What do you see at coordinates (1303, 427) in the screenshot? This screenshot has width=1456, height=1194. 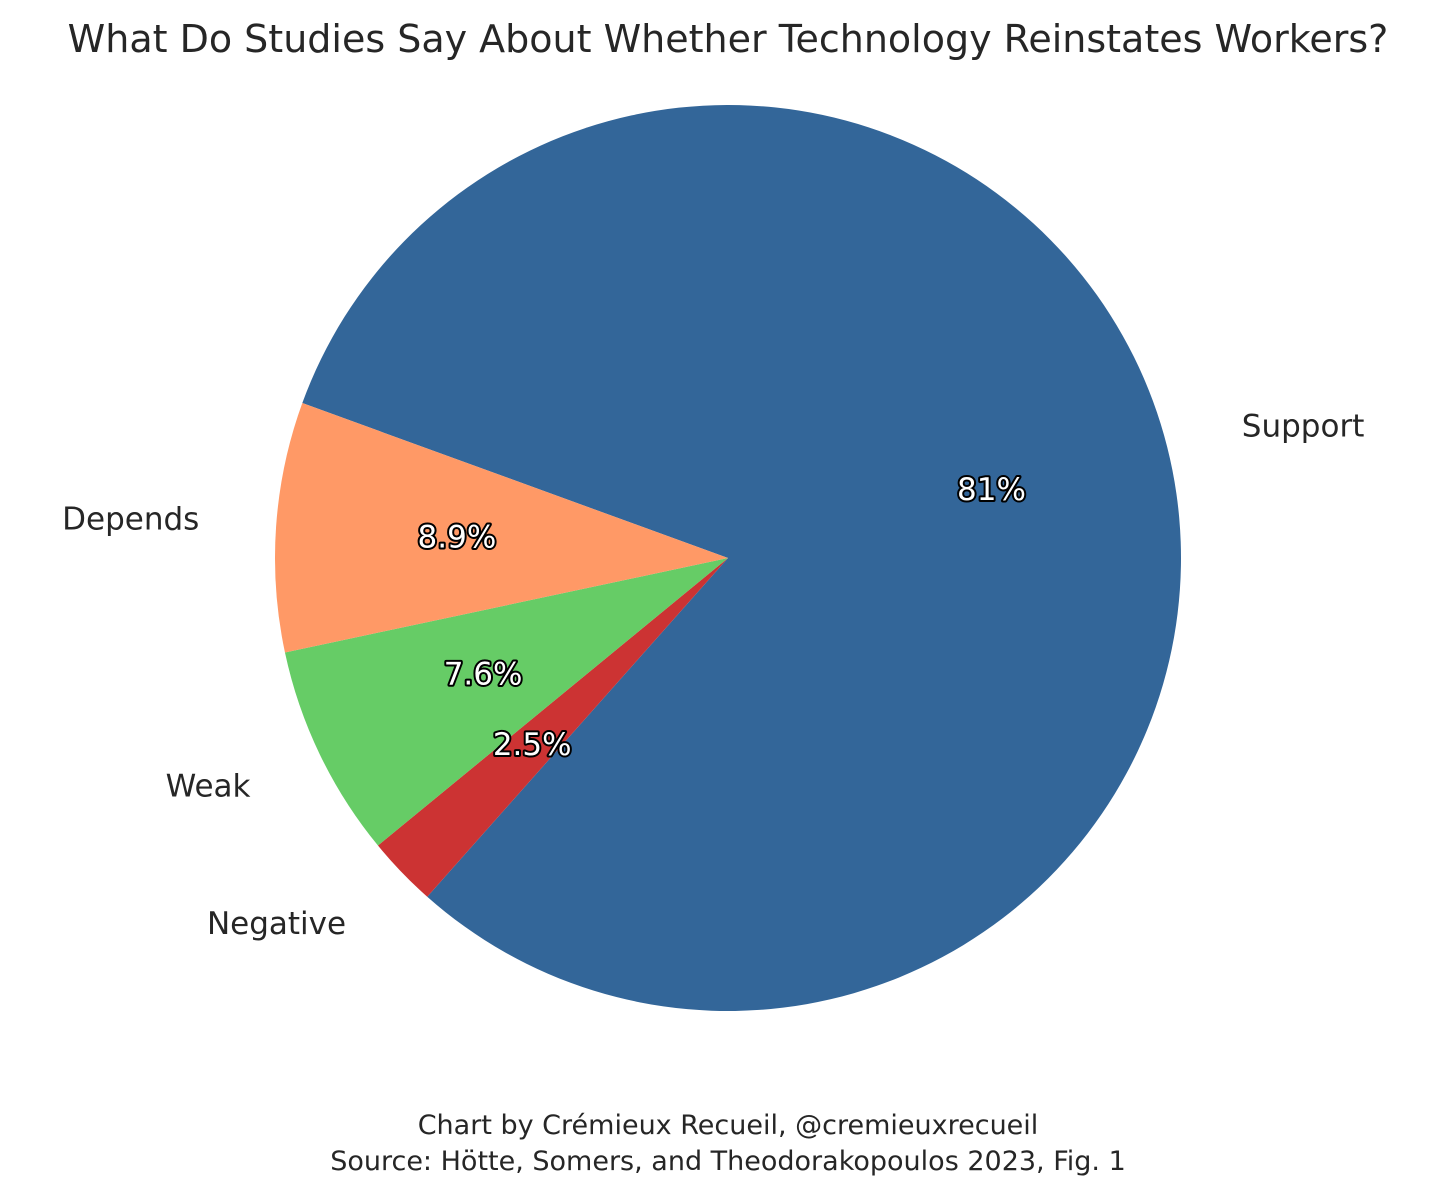 I see `label-support: Support` at bounding box center [1303, 427].